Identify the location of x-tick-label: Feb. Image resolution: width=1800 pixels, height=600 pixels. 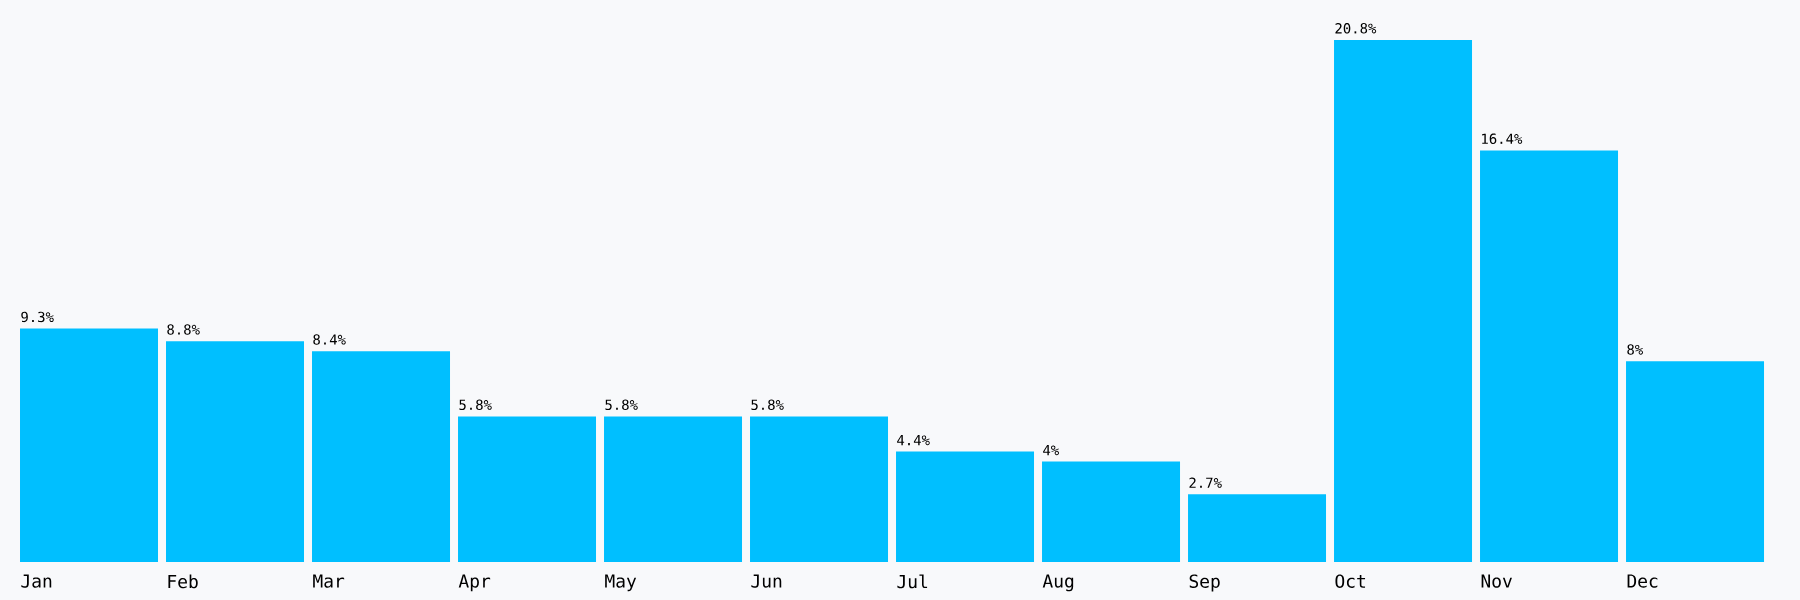
(183, 581).